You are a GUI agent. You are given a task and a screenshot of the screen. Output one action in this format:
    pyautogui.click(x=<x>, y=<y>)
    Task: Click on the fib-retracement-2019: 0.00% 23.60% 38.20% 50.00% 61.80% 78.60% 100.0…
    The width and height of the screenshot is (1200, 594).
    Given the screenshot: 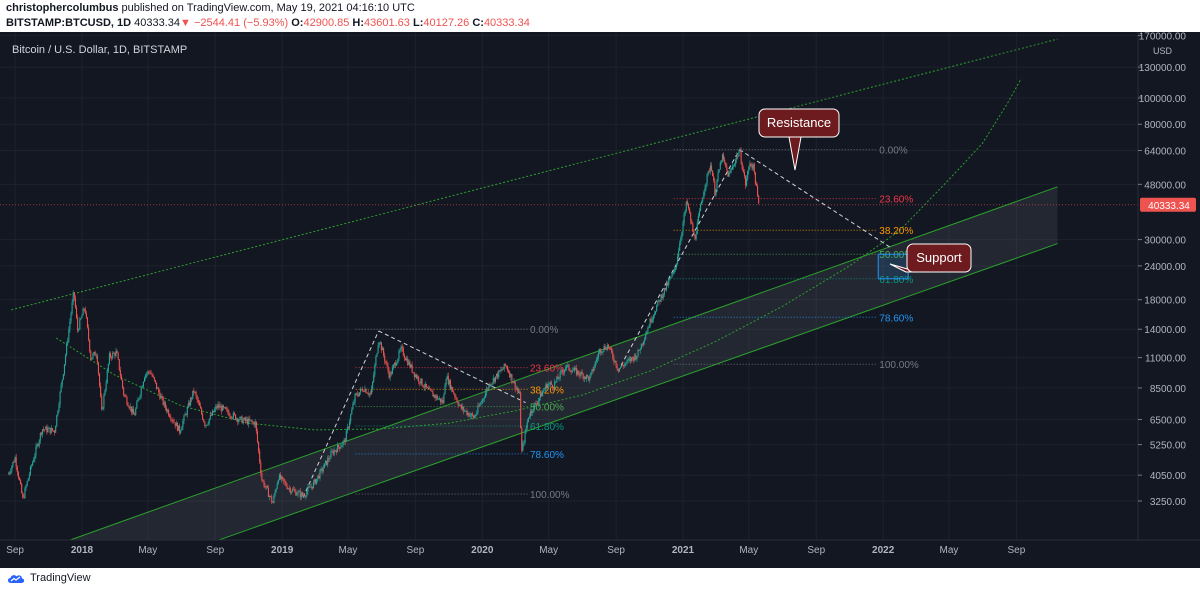 What is the action you would take?
    pyautogui.click(x=462, y=413)
    